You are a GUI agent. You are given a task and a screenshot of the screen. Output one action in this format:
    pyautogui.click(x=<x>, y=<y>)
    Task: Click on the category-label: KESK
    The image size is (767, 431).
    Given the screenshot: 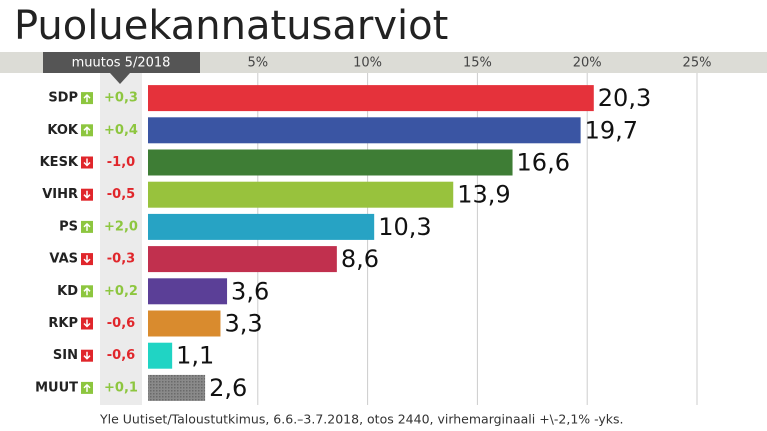 What is the action you would take?
    pyautogui.click(x=59, y=162)
    